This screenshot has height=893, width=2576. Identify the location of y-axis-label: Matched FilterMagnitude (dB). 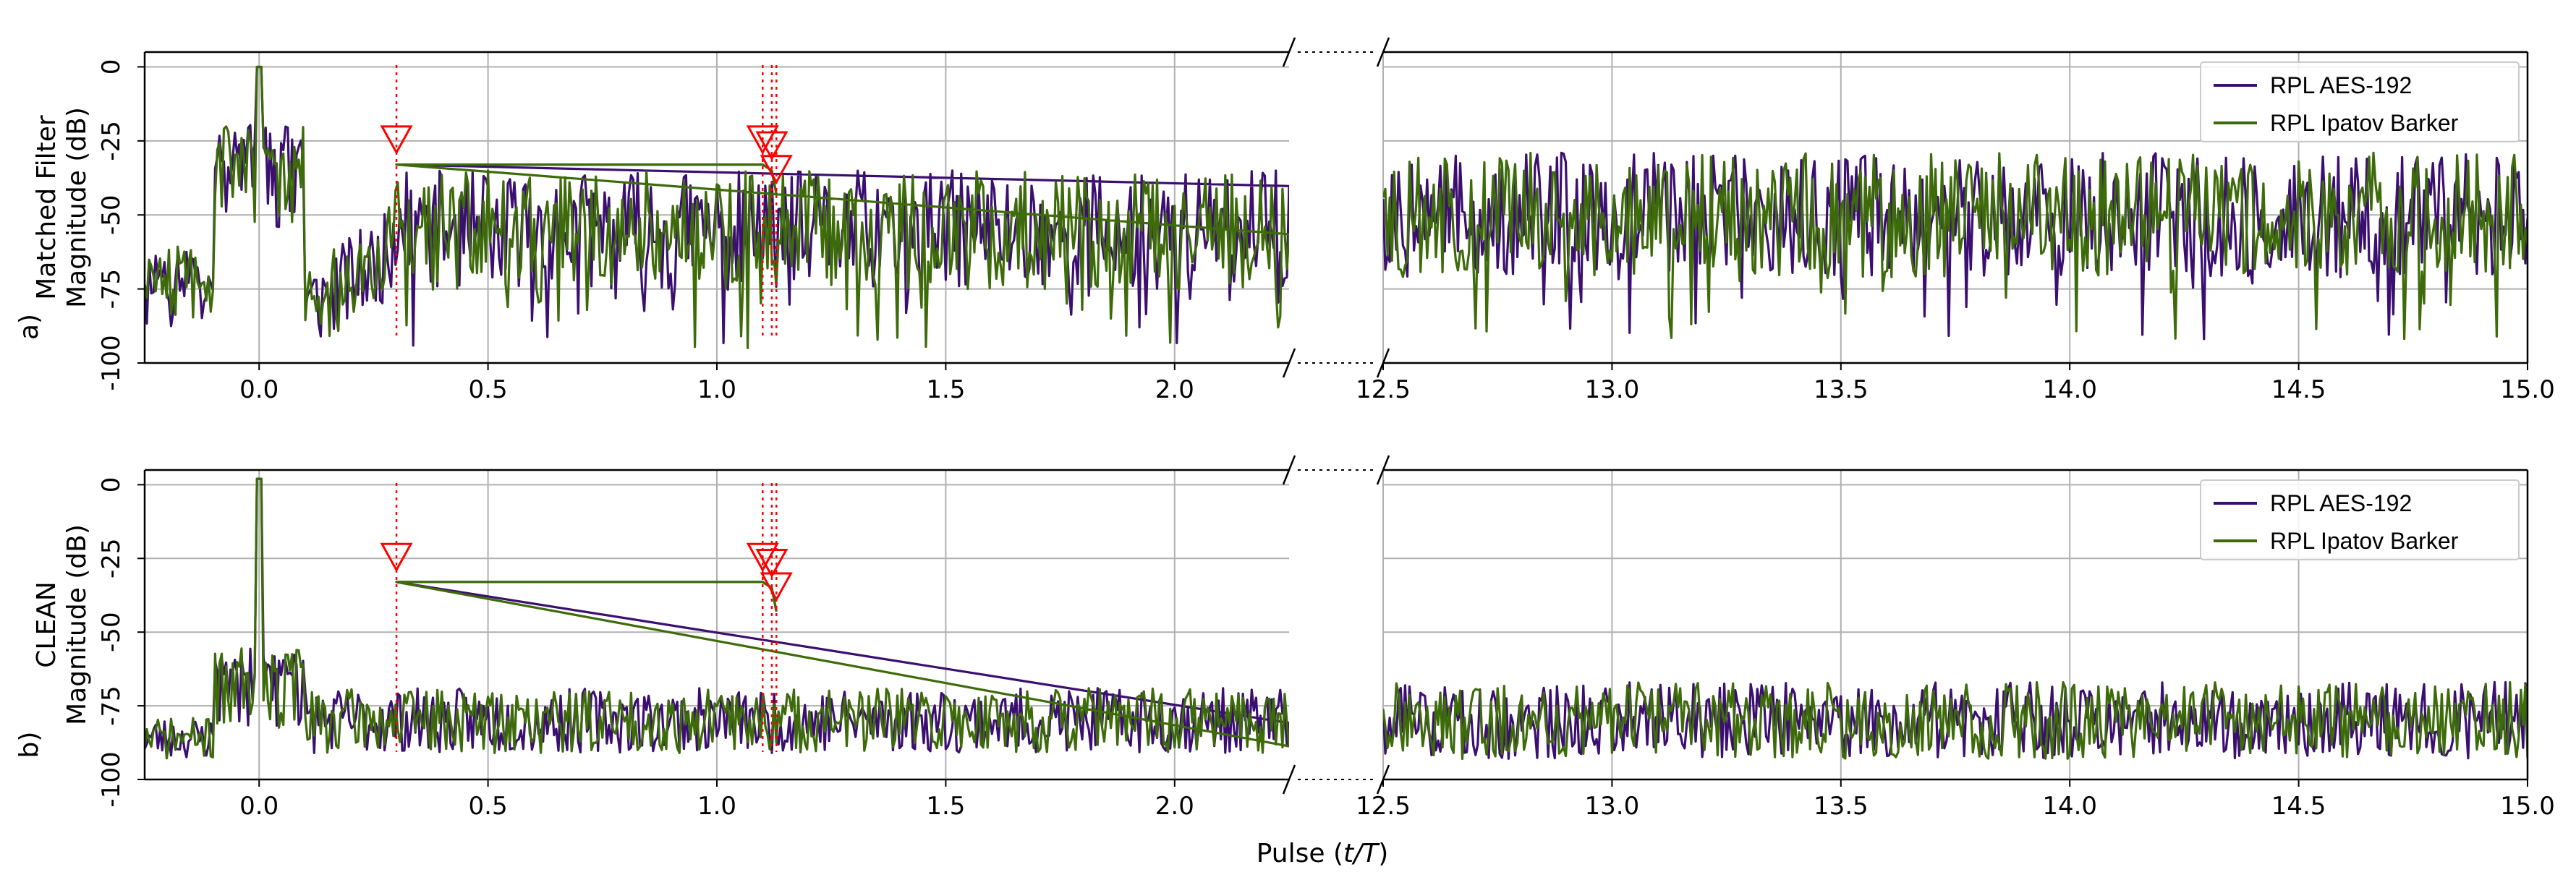
(62, 207).